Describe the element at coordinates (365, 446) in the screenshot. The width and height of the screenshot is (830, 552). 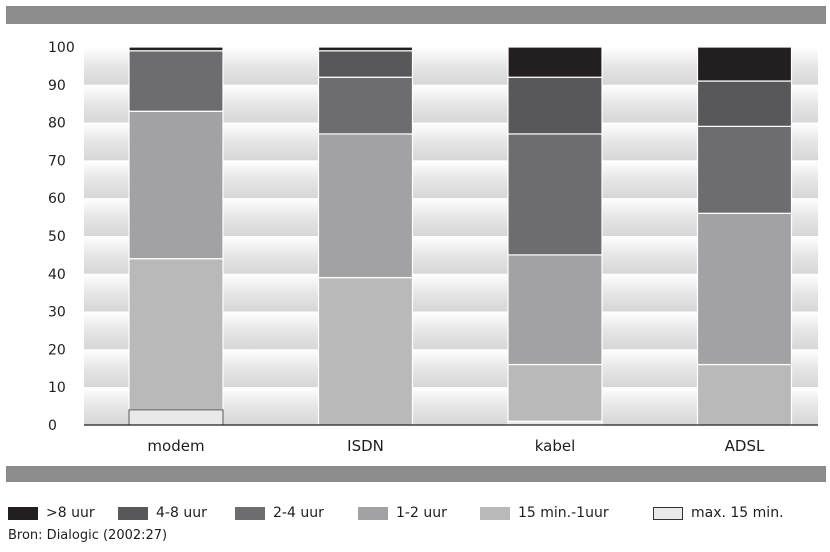
I see `x-tick-label: ISDN` at that location.